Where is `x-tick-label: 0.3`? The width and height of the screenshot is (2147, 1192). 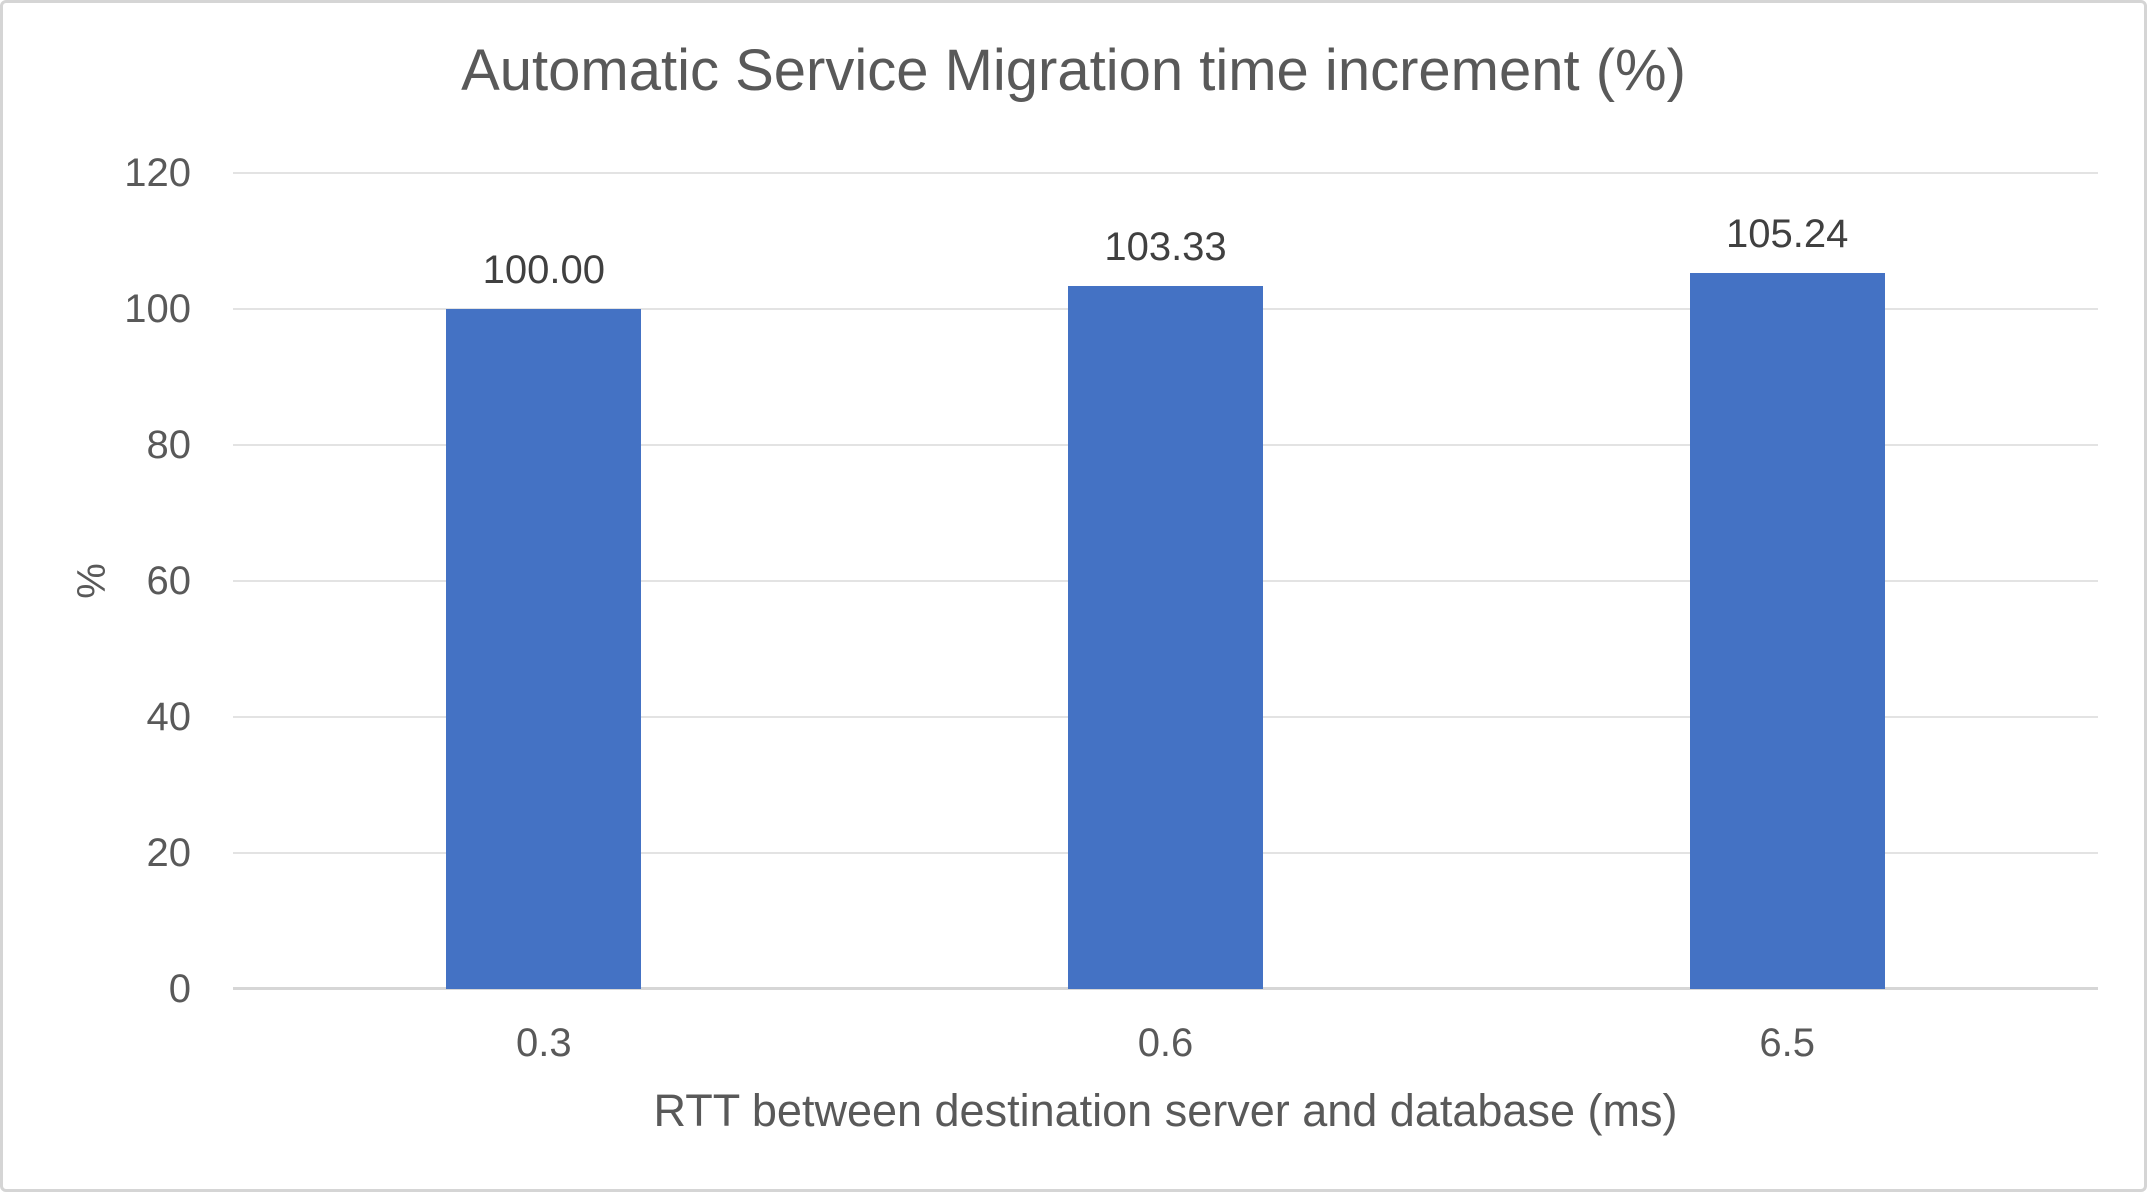 x-tick-label: 0.3 is located at coordinates (544, 1043).